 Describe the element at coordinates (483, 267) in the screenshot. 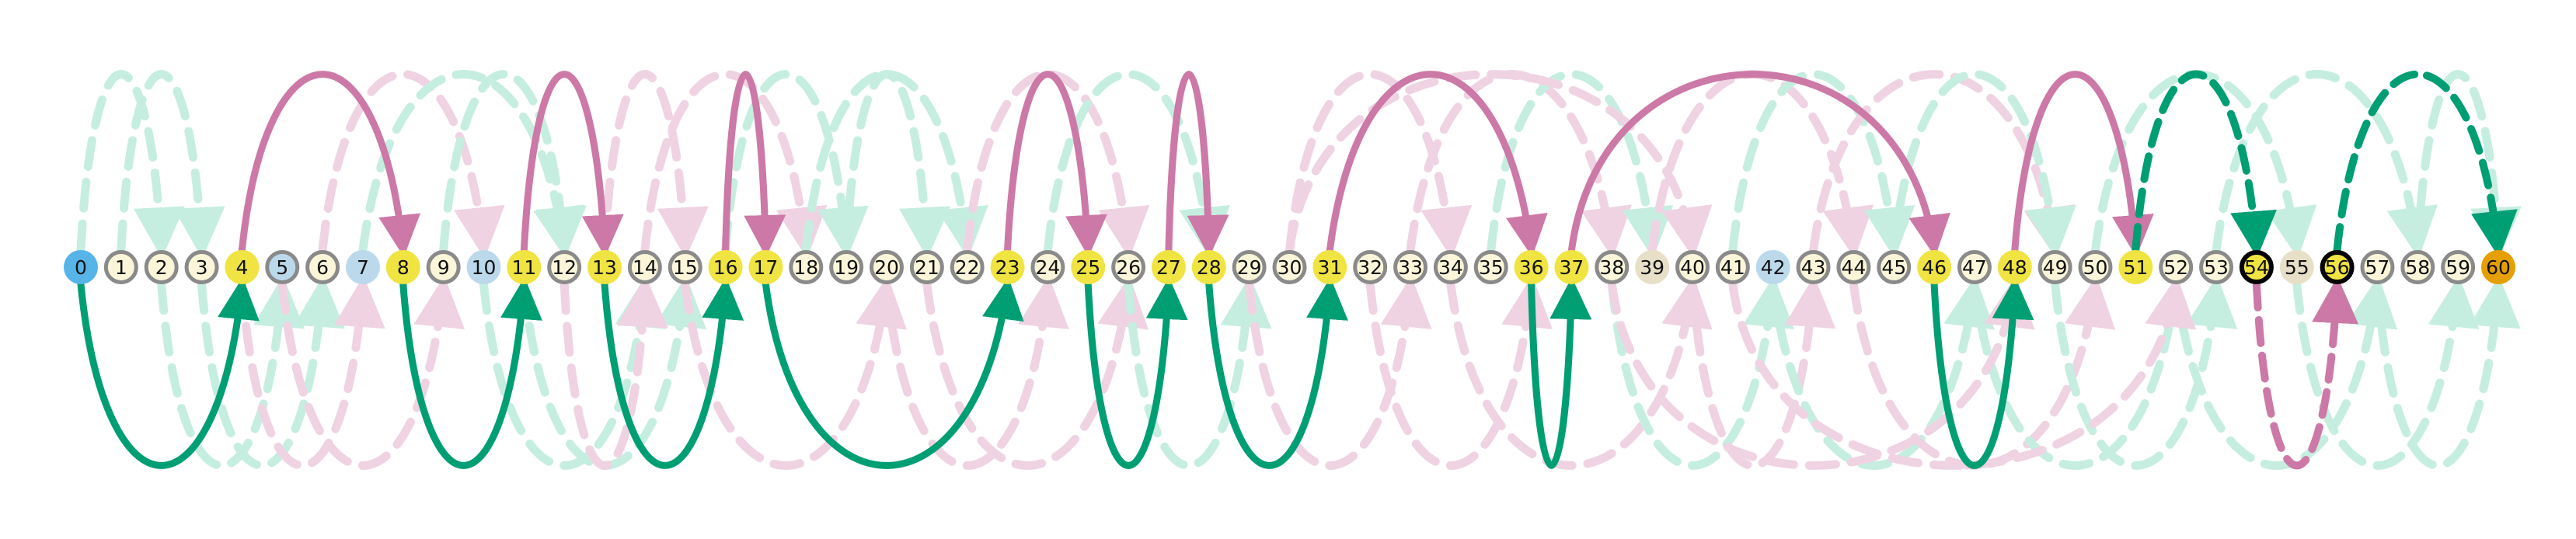

I see `node-10: 10` at that location.